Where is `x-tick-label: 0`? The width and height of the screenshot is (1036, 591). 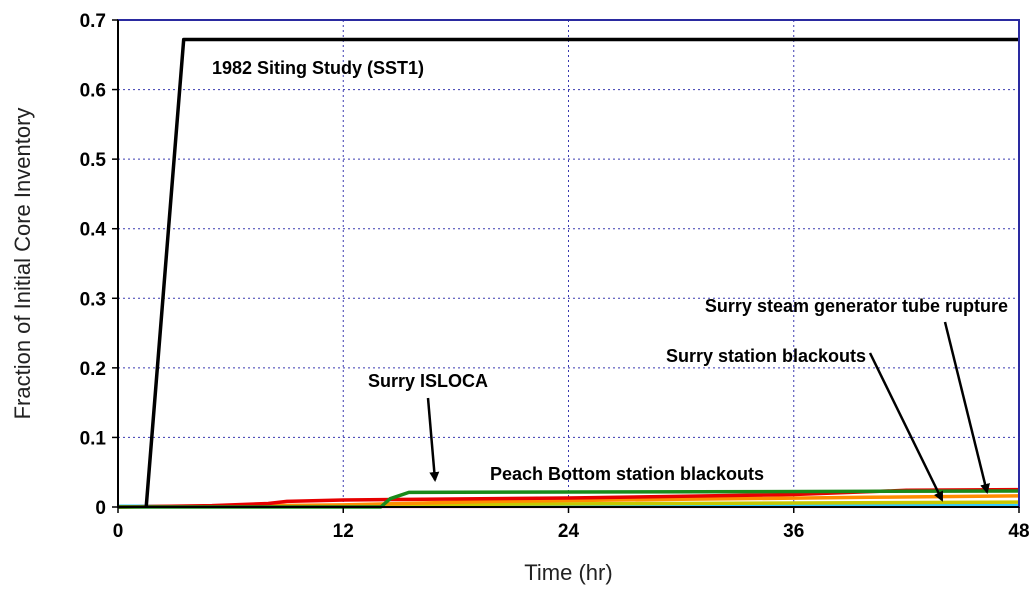
x-tick-label: 0 is located at coordinates (118, 531).